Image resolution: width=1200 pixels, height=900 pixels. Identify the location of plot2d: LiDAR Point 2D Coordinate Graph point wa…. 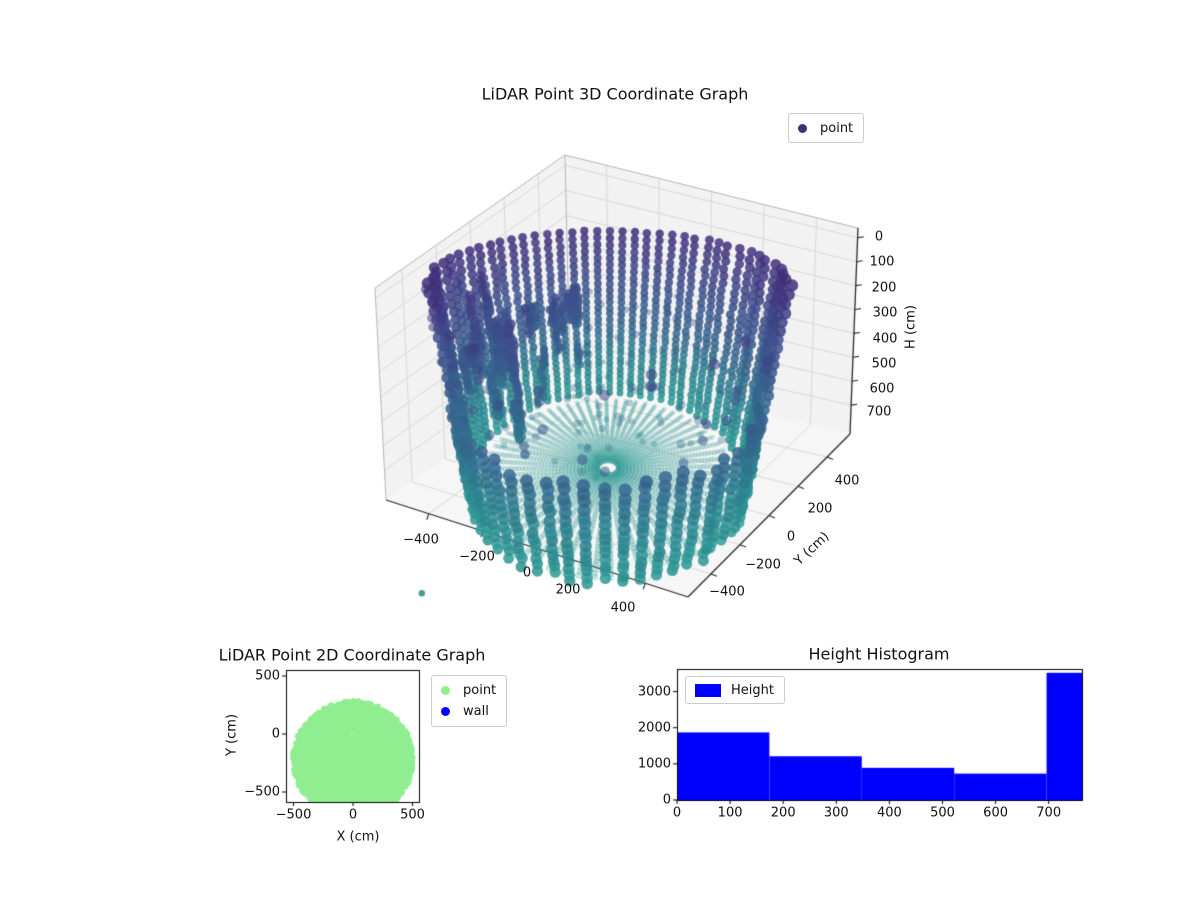
(380, 760).